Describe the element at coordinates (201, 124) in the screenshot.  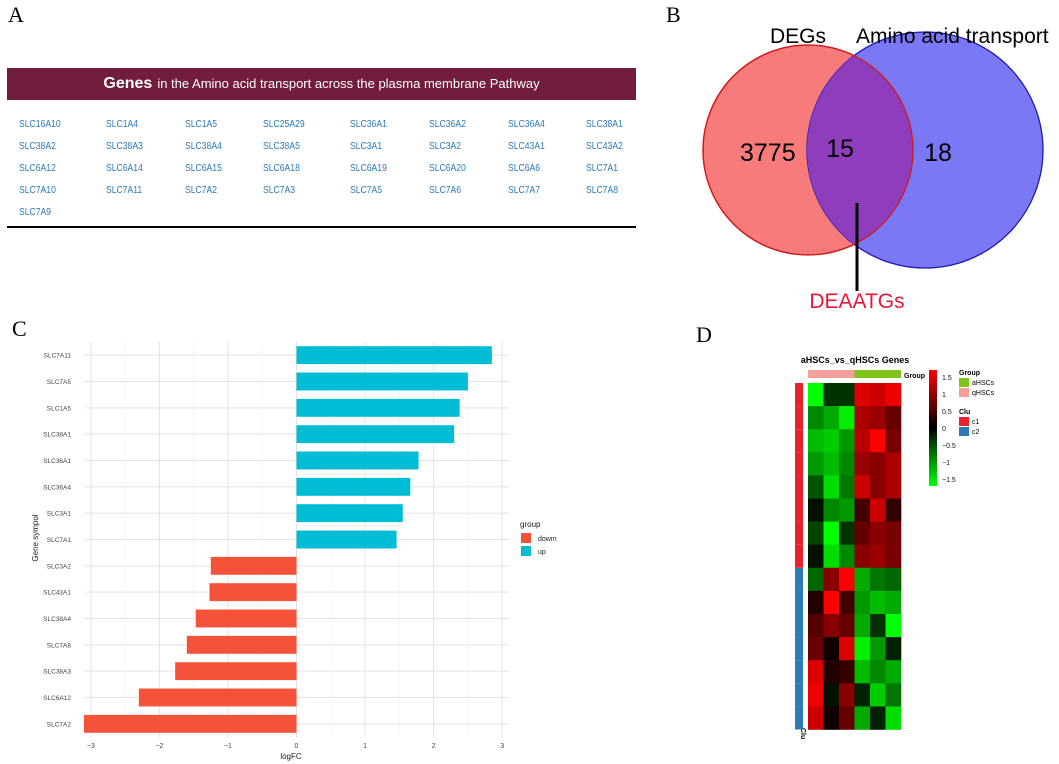
I see `gene-slc1a5: SLC1A5` at that location.